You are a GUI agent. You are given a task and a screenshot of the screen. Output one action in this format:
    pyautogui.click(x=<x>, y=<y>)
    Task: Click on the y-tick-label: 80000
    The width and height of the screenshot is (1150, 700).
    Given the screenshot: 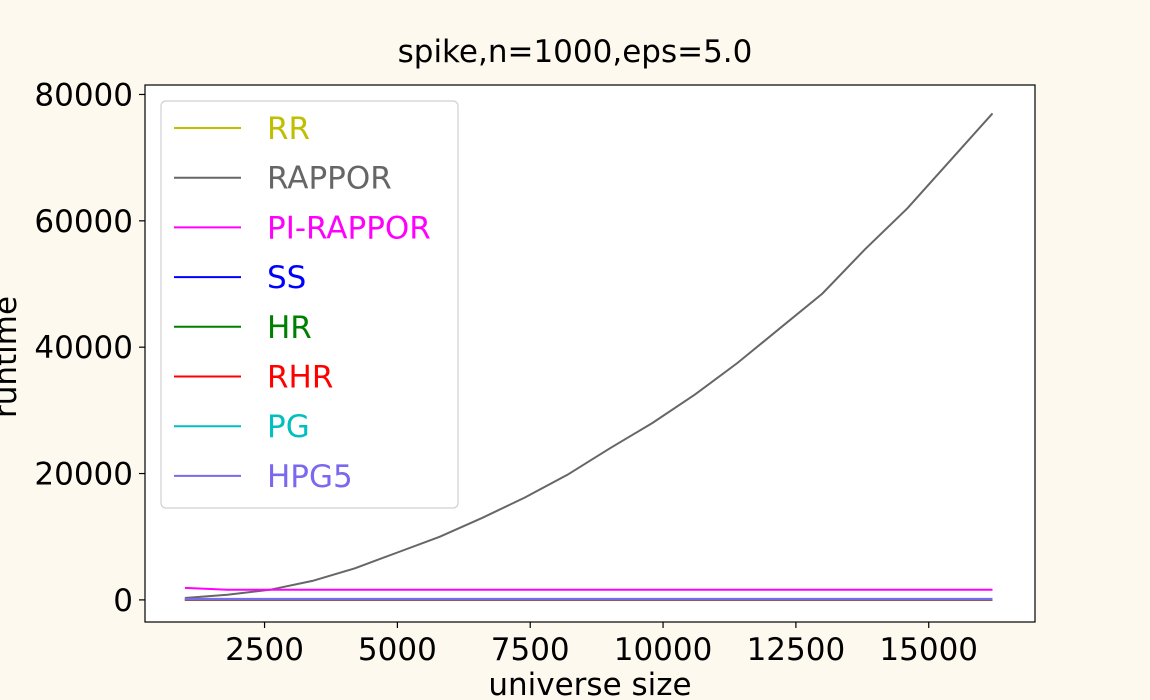 What is the action you would take?
    pyautogui.click(x=83, y=95)
    